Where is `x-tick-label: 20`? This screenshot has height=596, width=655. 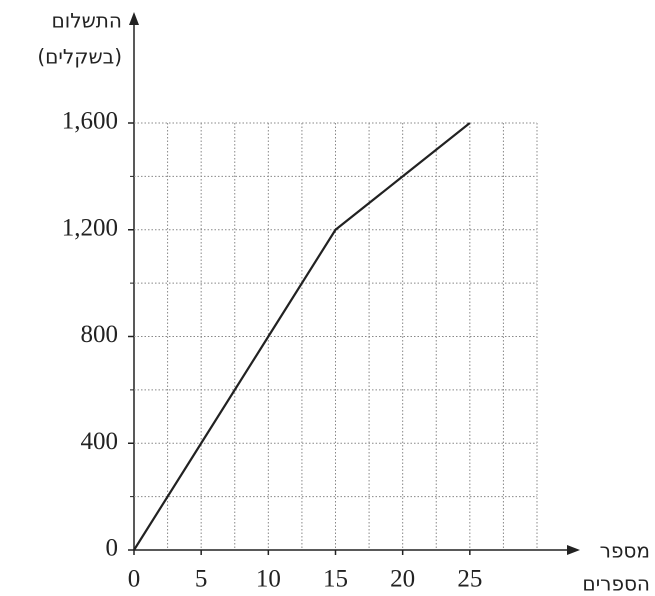
x-tick-label: 20 is located at coordinates (402, 579).